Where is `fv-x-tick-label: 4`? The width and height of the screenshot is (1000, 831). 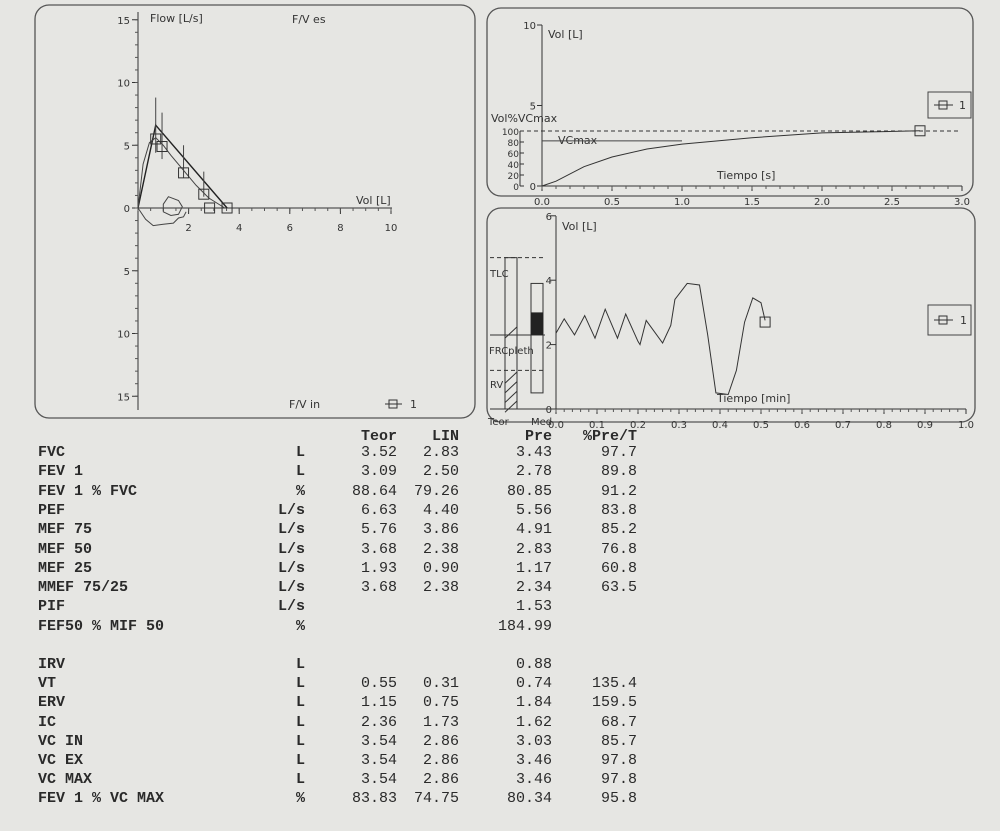 fv-x-tick-label: 4 is located at coordinates (239, 228).